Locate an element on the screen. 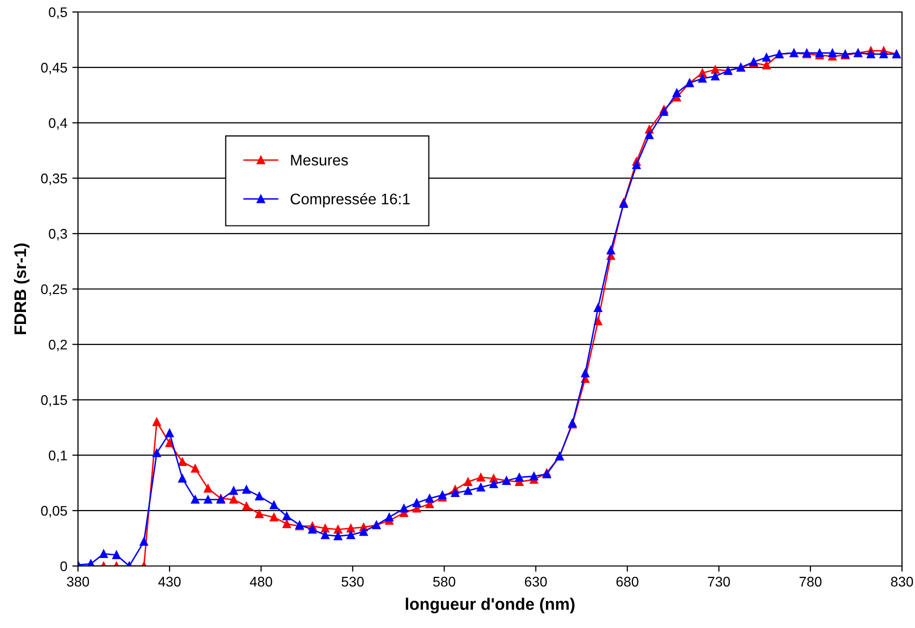 Image resolution: width=915 pixels, height=628 pixels. y-tick-label: 0,45 is located at coordinates (54, 68).